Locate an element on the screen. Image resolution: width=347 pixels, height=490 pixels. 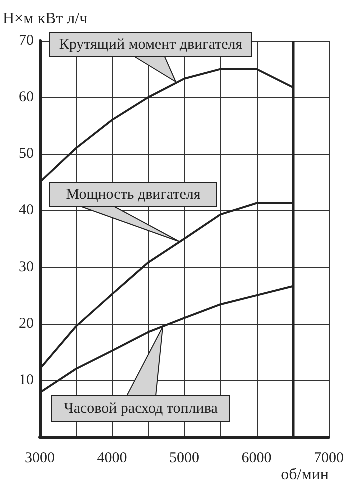
x-tick-label: 7000 is located at coordinates (329, 458).